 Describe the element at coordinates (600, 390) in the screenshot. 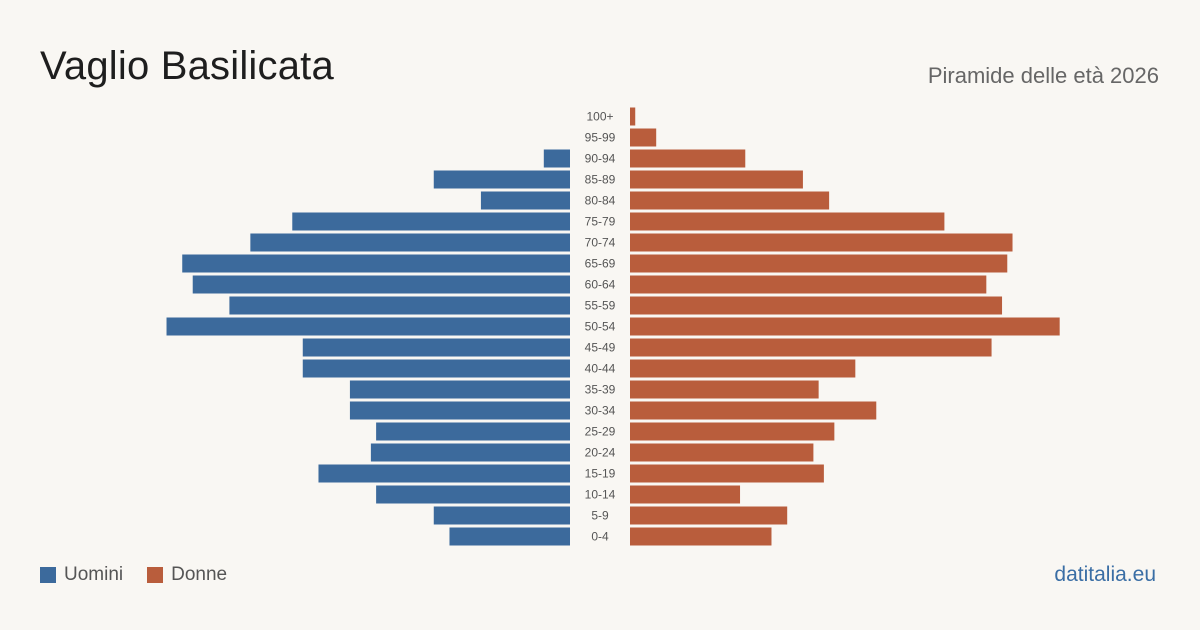

I see `age-label-35-39: 35-39` at that location.